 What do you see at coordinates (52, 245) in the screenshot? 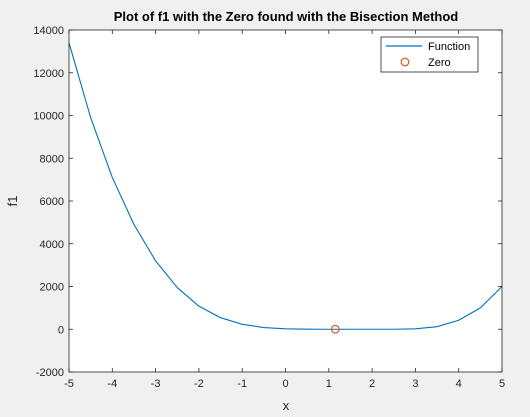
I see `y-tick-label: 4000` at bounding box center [52, 245].